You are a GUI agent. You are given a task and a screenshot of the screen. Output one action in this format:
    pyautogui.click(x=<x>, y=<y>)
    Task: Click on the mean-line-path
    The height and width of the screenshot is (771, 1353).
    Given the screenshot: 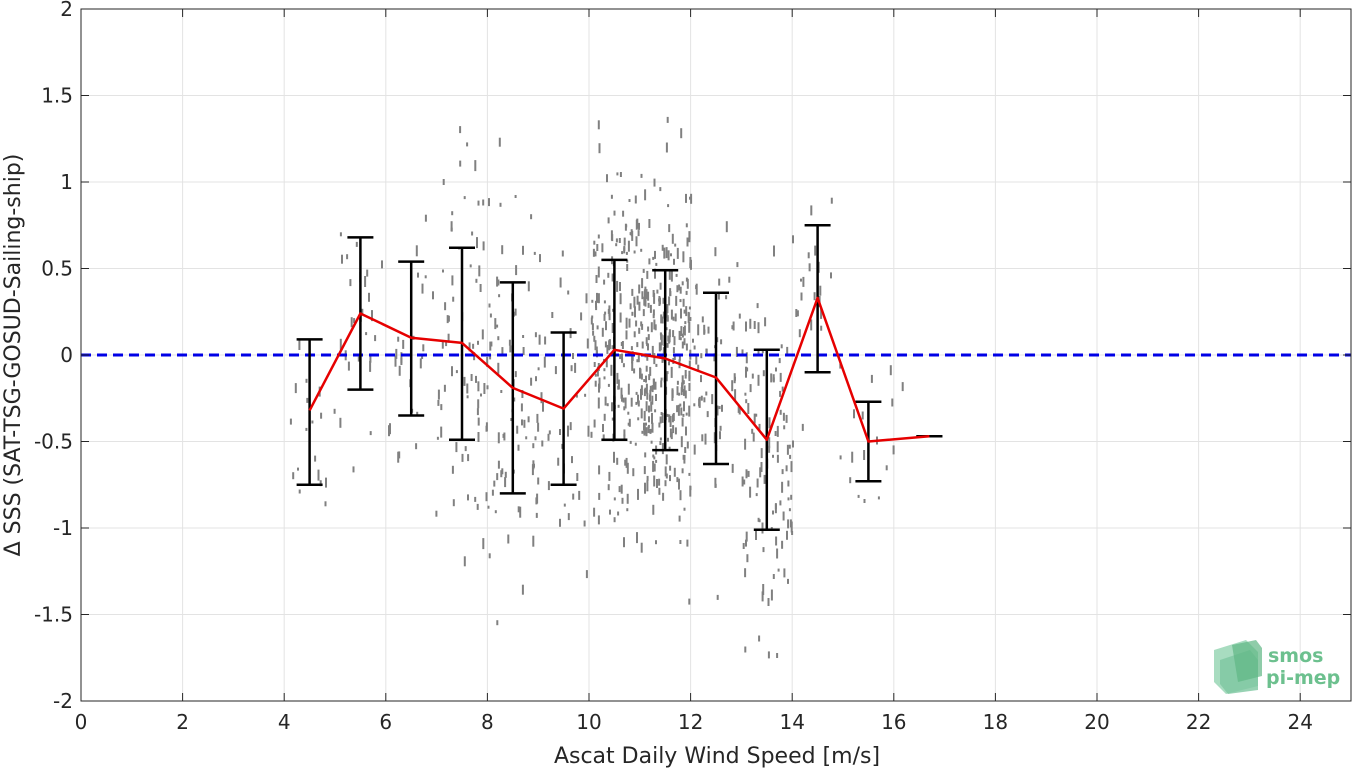 What is the action you would take?
    pyautogui.click(x=619, y=369)
    